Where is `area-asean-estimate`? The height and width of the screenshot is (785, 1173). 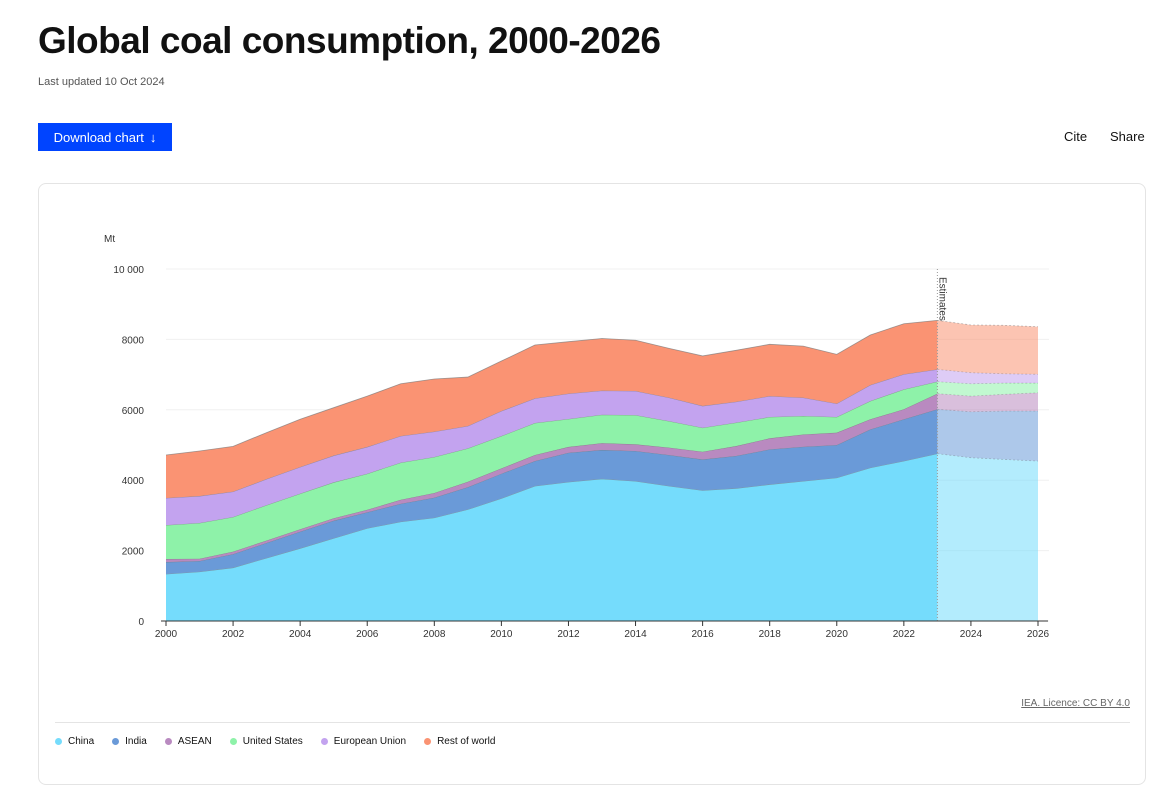 area-asean-estimate is located at coordinates (987, 402).